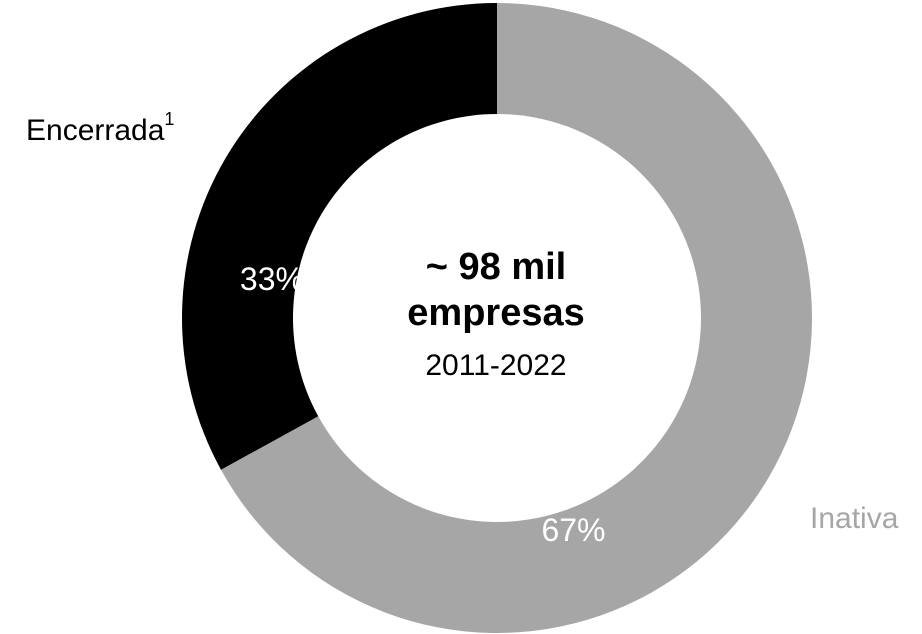 This screenshot has height=634, width=922. I want to click on percent-label-encerrada: 33%, so click(272, 279).